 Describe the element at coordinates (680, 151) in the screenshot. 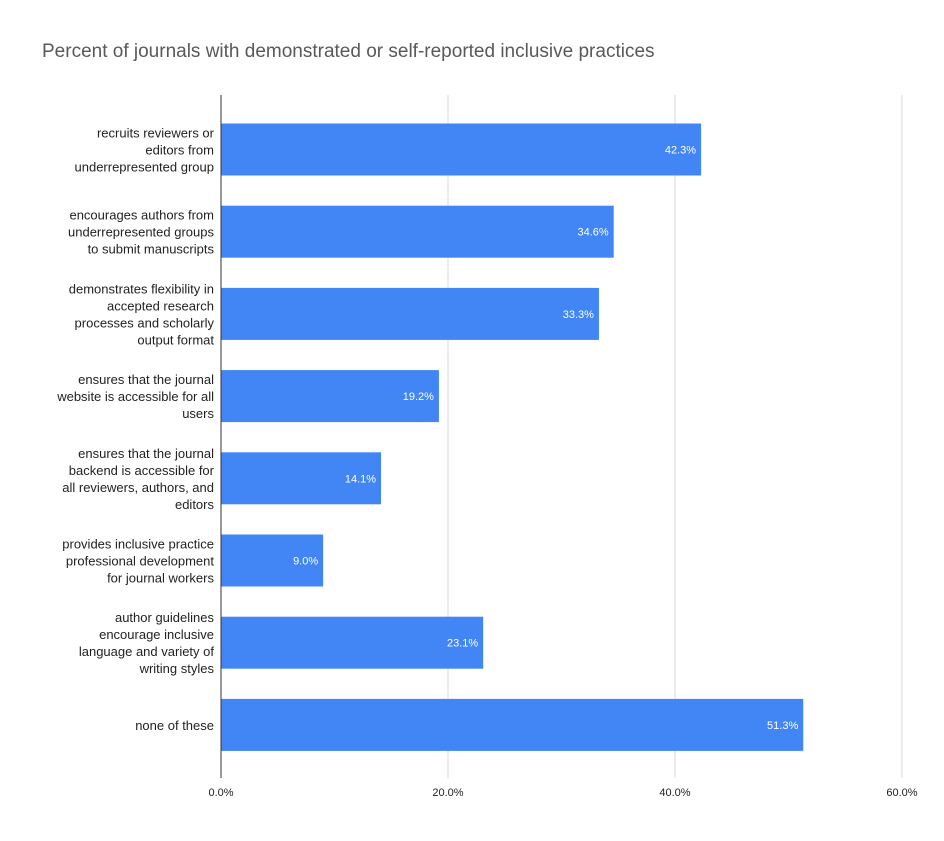

I see `data-label: 42.3%` at that location.